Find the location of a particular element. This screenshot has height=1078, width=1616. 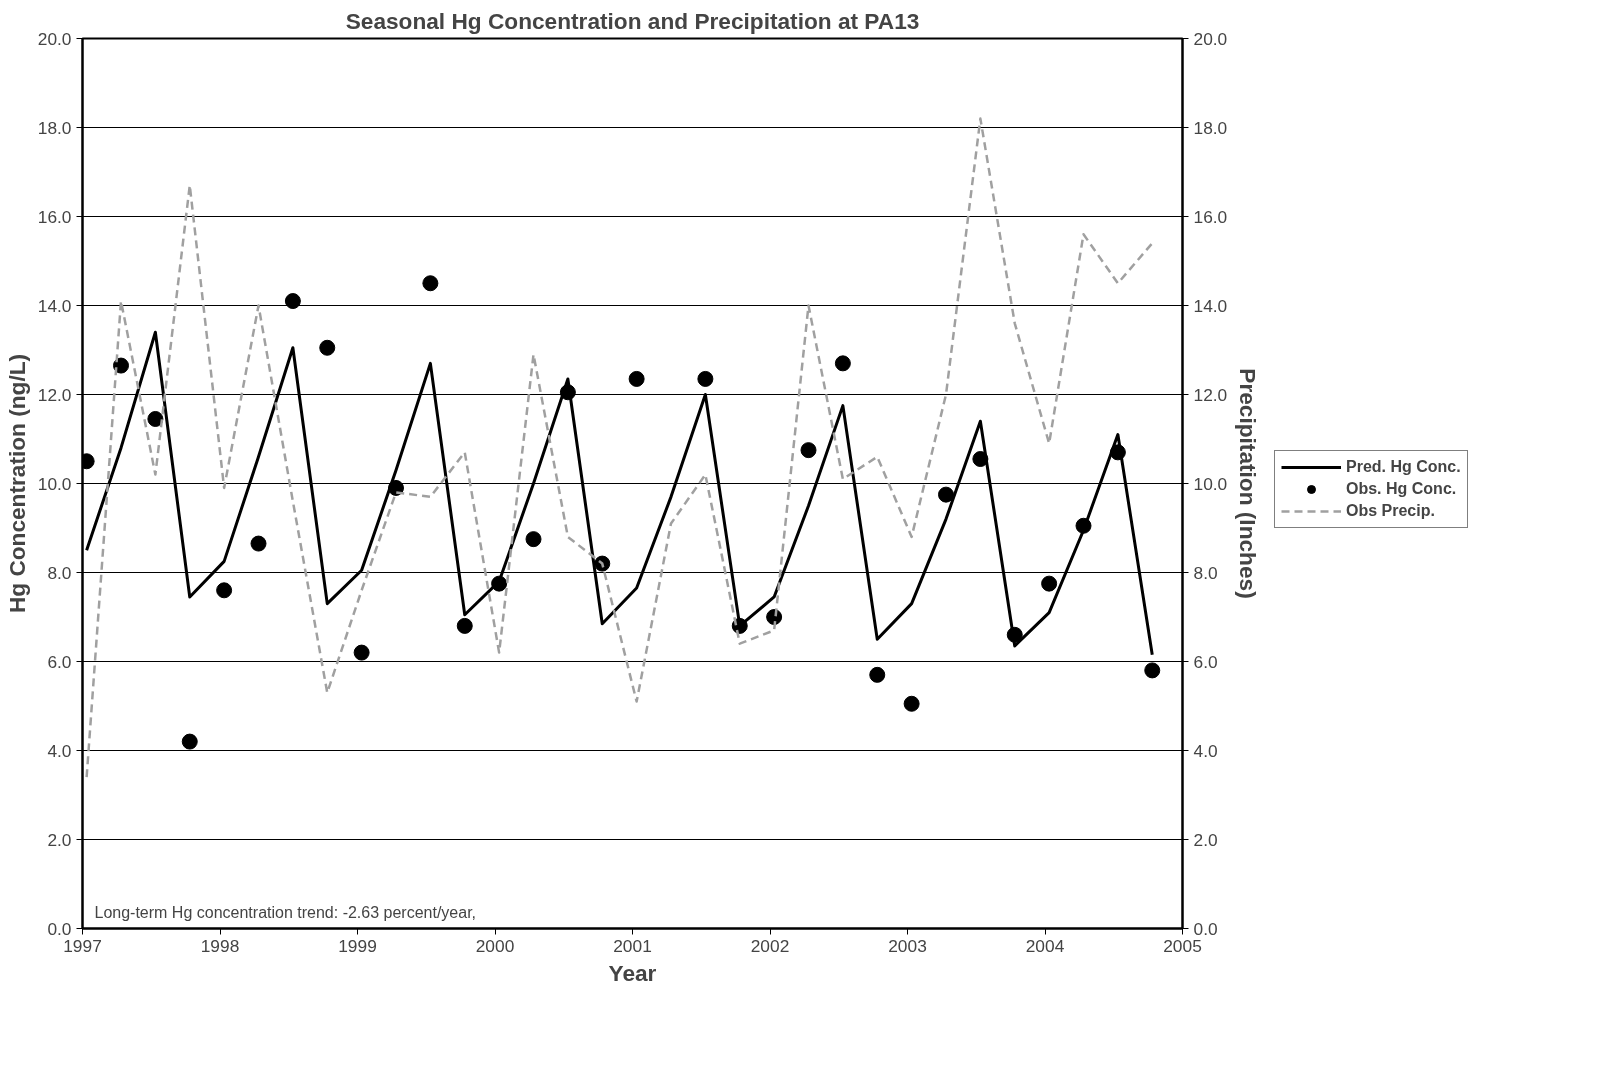

y-tick-label: 4.0 is located at coordinates (59, 750).